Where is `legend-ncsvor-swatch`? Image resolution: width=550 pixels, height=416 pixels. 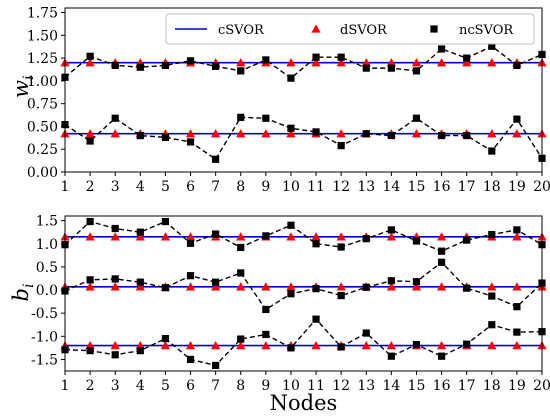 legend-ncsvor-swatch is located at coordinates (434, 29).